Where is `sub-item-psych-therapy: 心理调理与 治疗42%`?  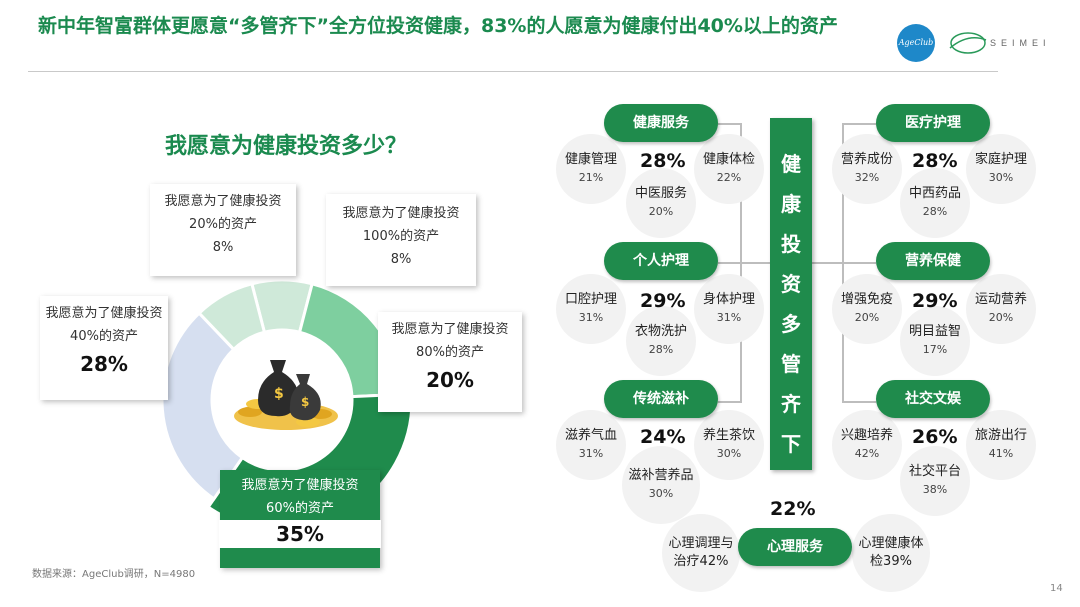 sub-item-psych-therapy: 心理调理与 治疗42% is located at coordinates (701, 553).